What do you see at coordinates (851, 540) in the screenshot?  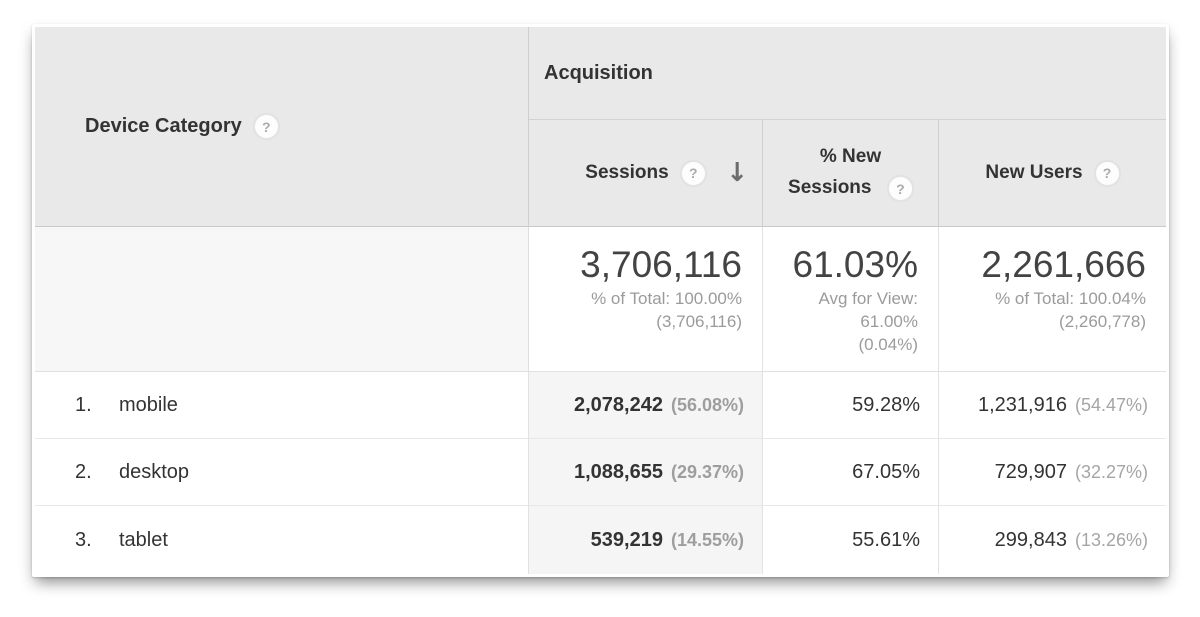 I see `percent-new-sessions-cell: 55.61%` at bounding box center [851, 540].